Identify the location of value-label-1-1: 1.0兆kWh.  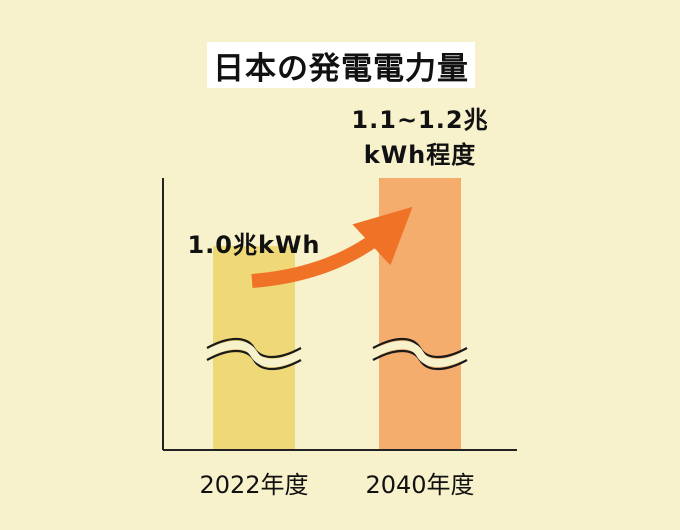
(253, 245).